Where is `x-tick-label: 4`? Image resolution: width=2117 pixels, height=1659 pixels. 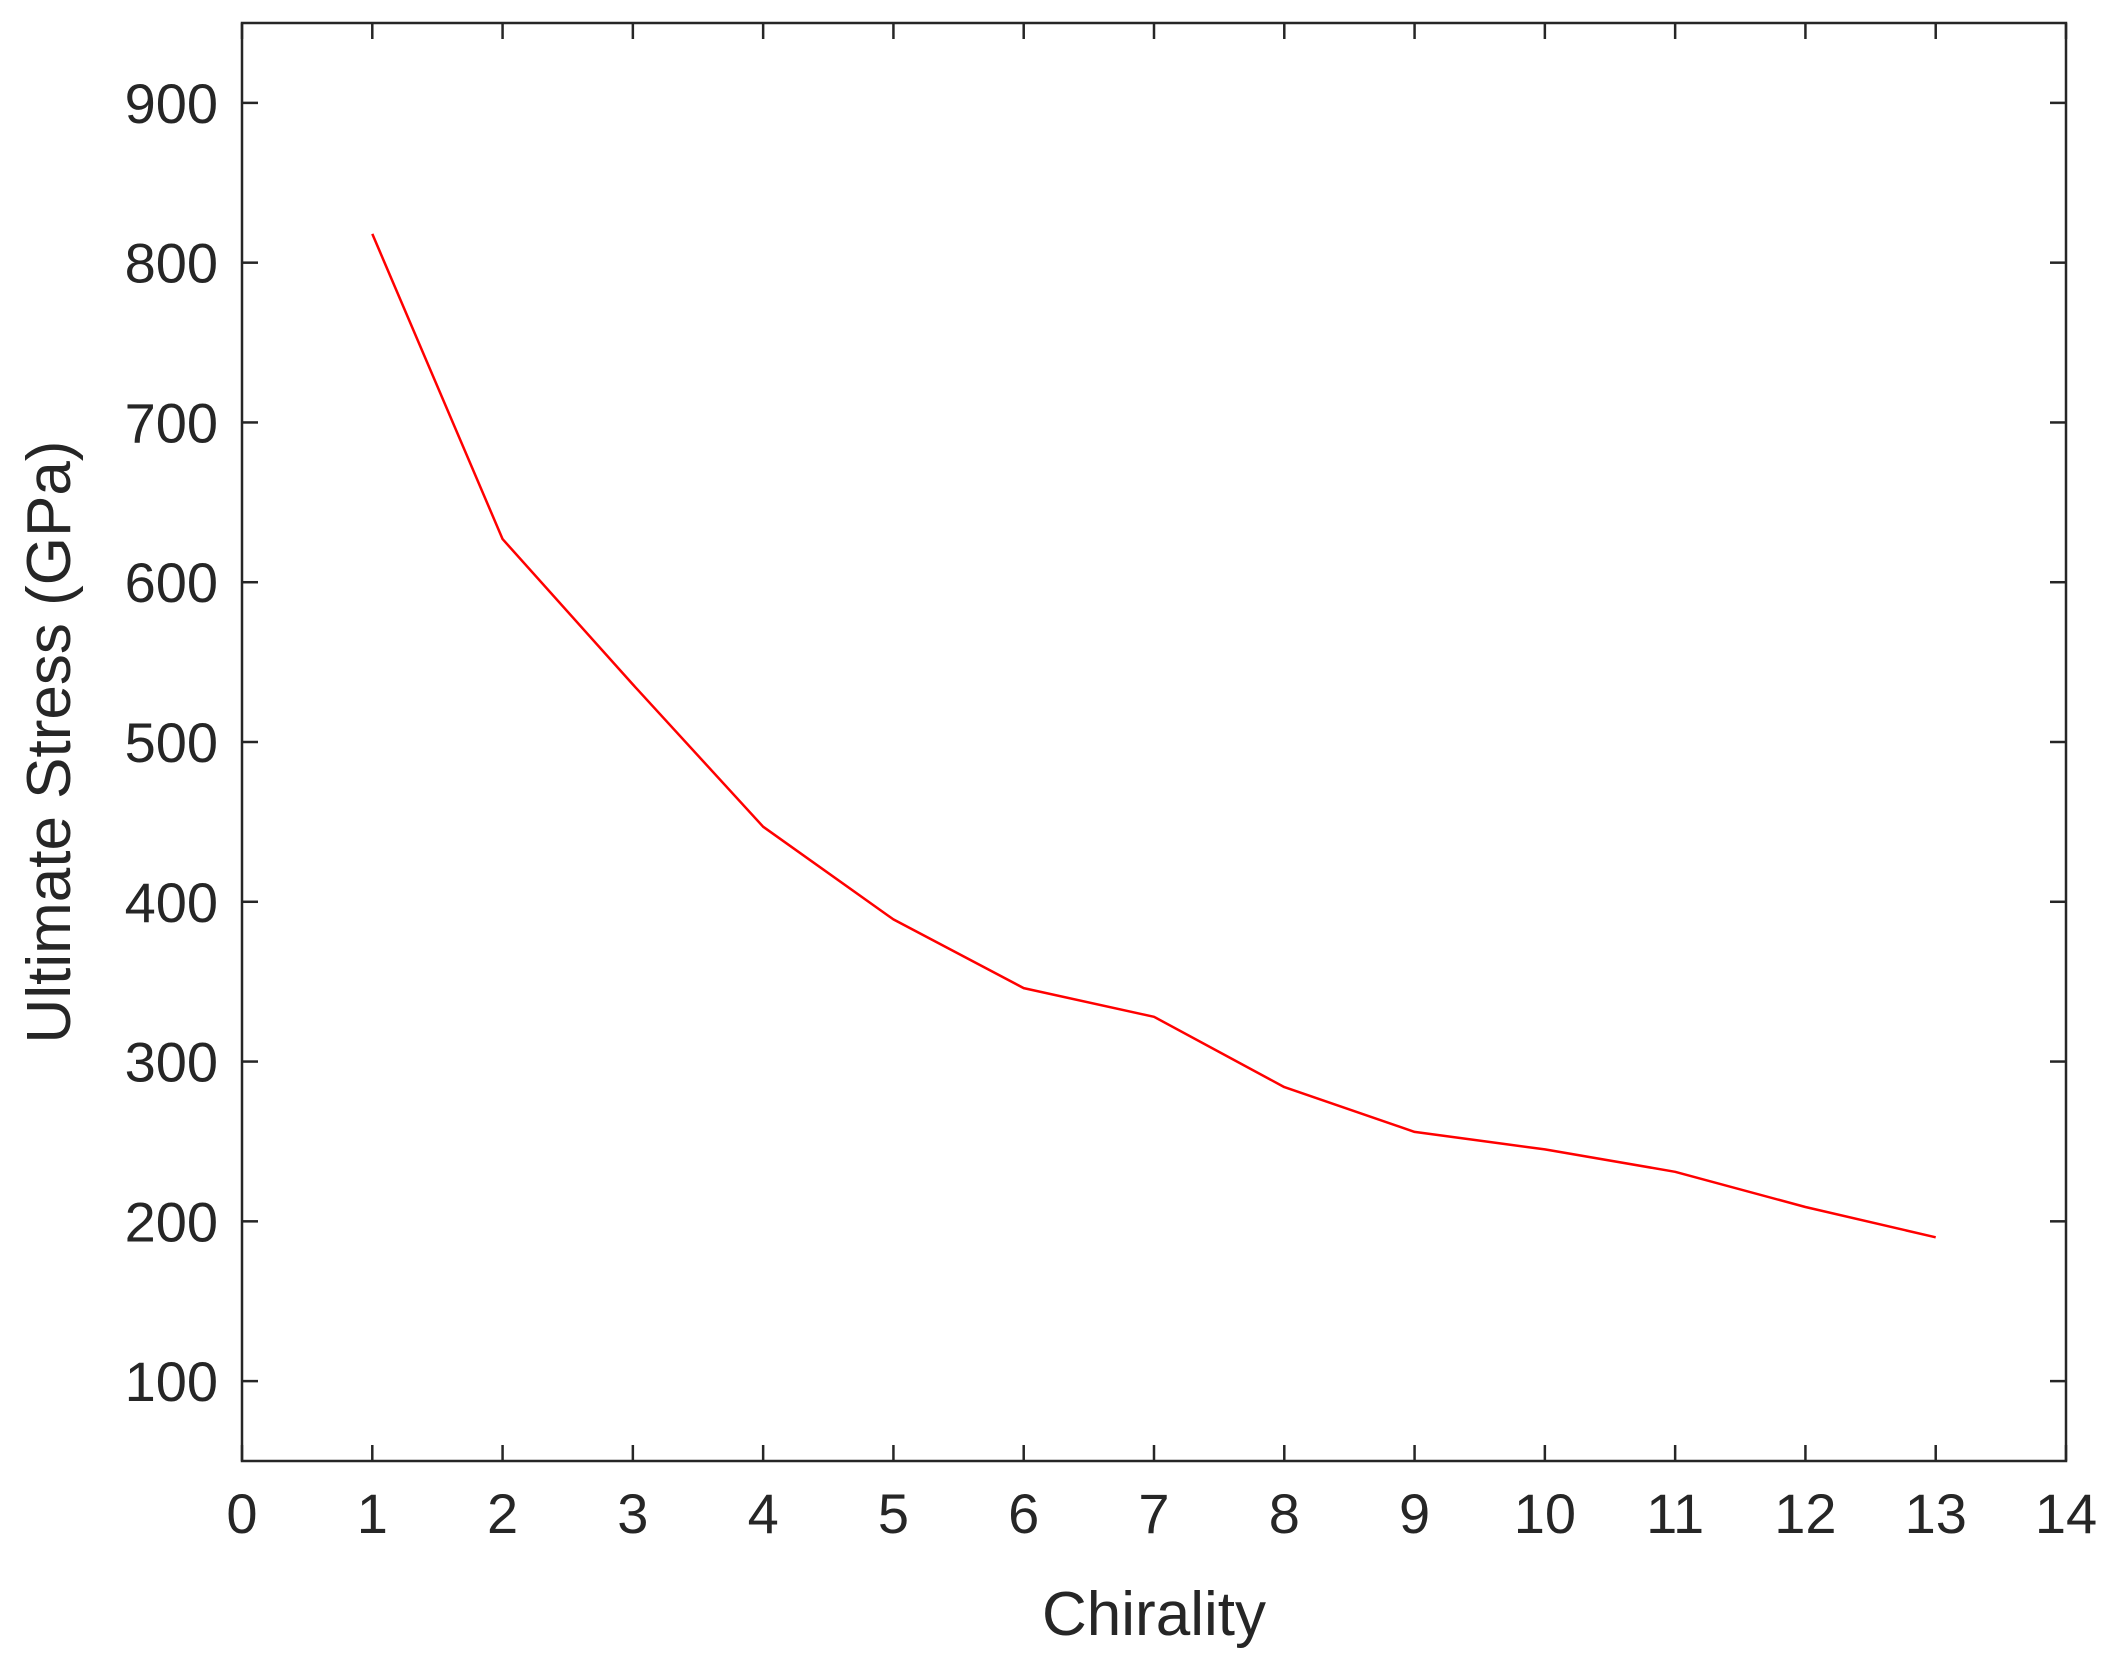 x-tick-label: 4 is located at coordinates (763, 1513).